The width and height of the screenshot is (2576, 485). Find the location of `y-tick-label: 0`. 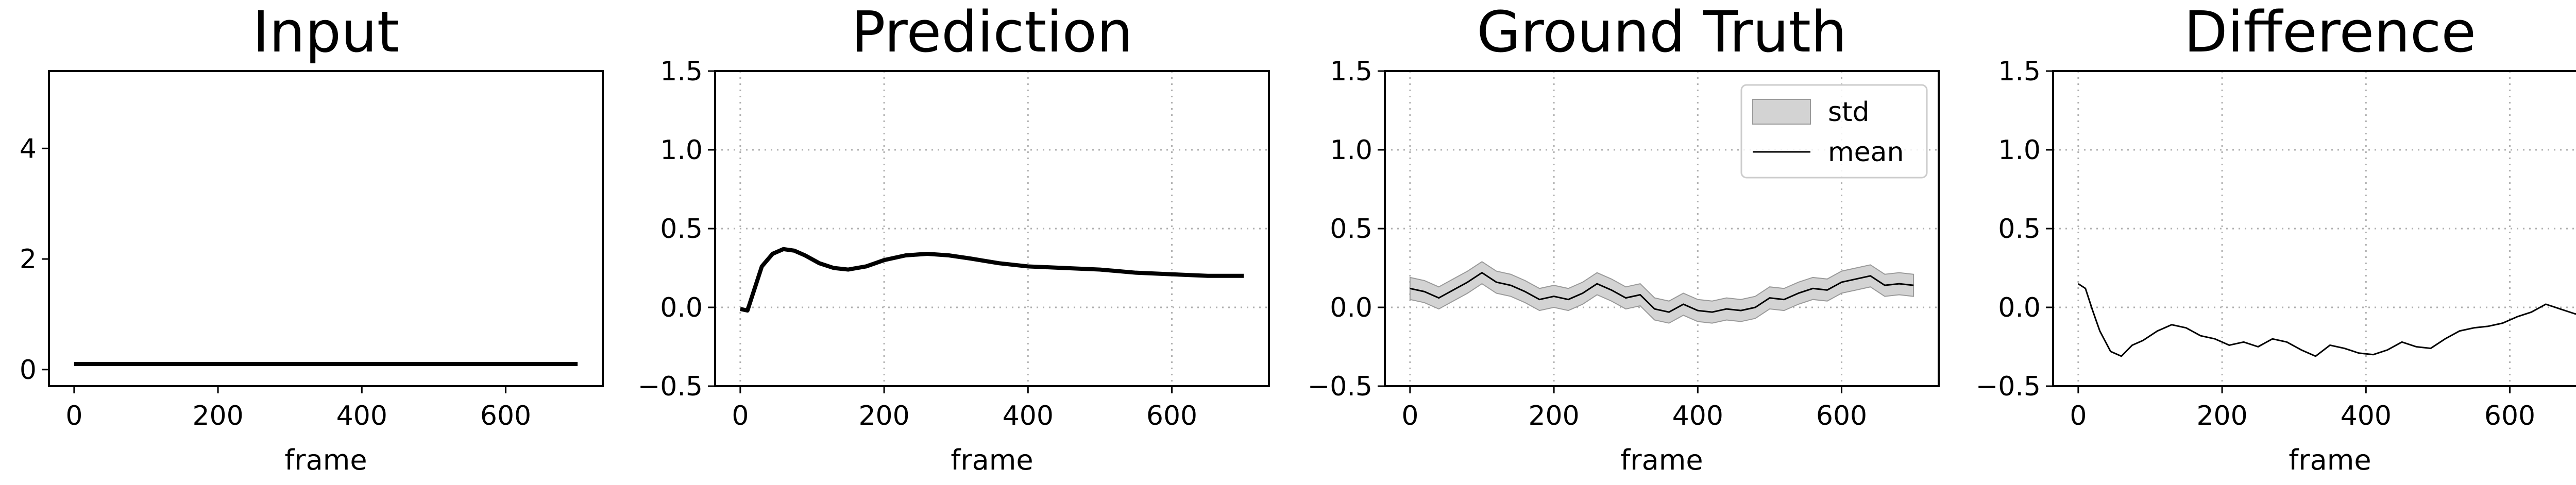

y-tick-label: 0 is located at coordinates (28, 370).